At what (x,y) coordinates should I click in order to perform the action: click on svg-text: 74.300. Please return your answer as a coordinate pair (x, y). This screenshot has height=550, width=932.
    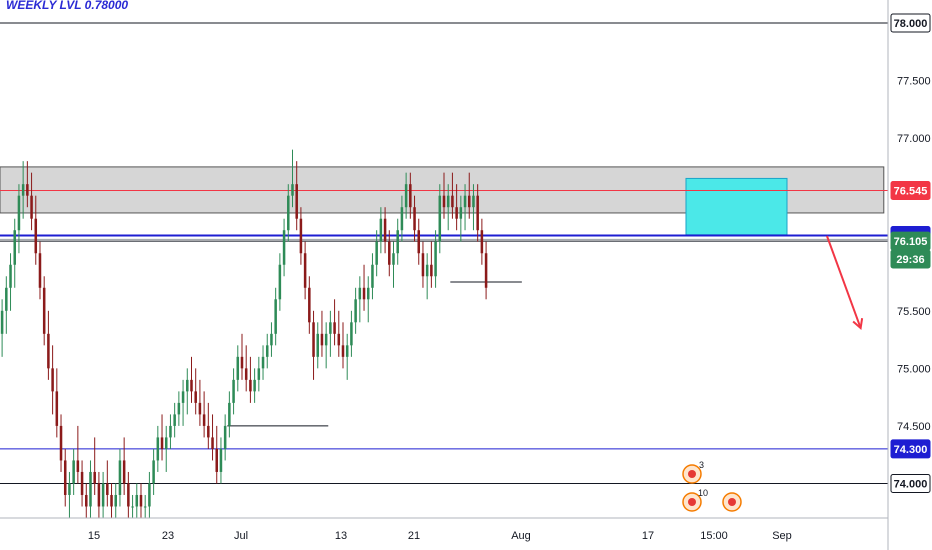
    Looking at the image, I should click on (911, 450).